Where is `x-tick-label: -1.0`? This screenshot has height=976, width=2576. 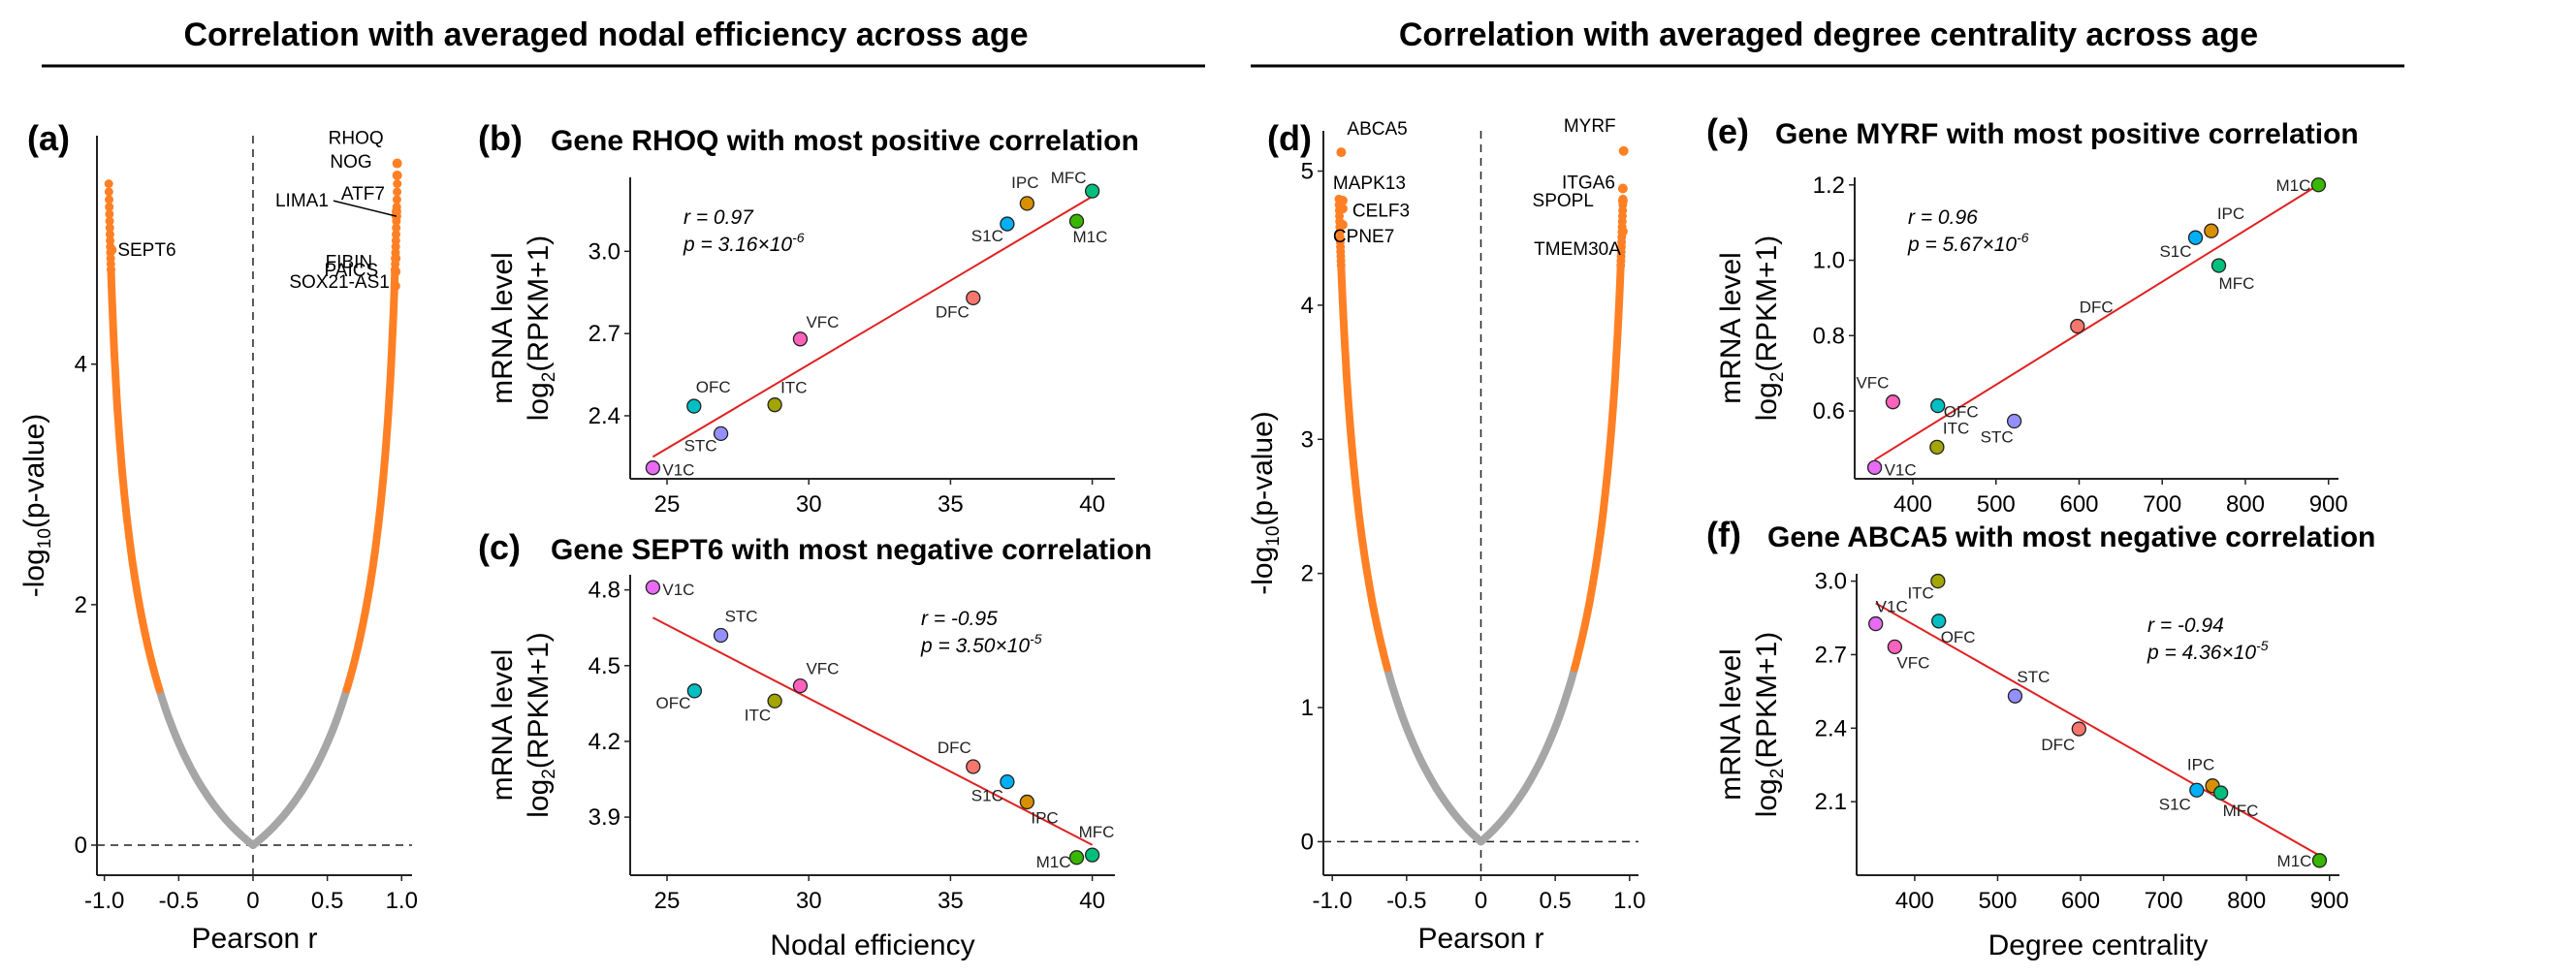 x-tick-label: -1.0 is located at coordinates (104, 901).